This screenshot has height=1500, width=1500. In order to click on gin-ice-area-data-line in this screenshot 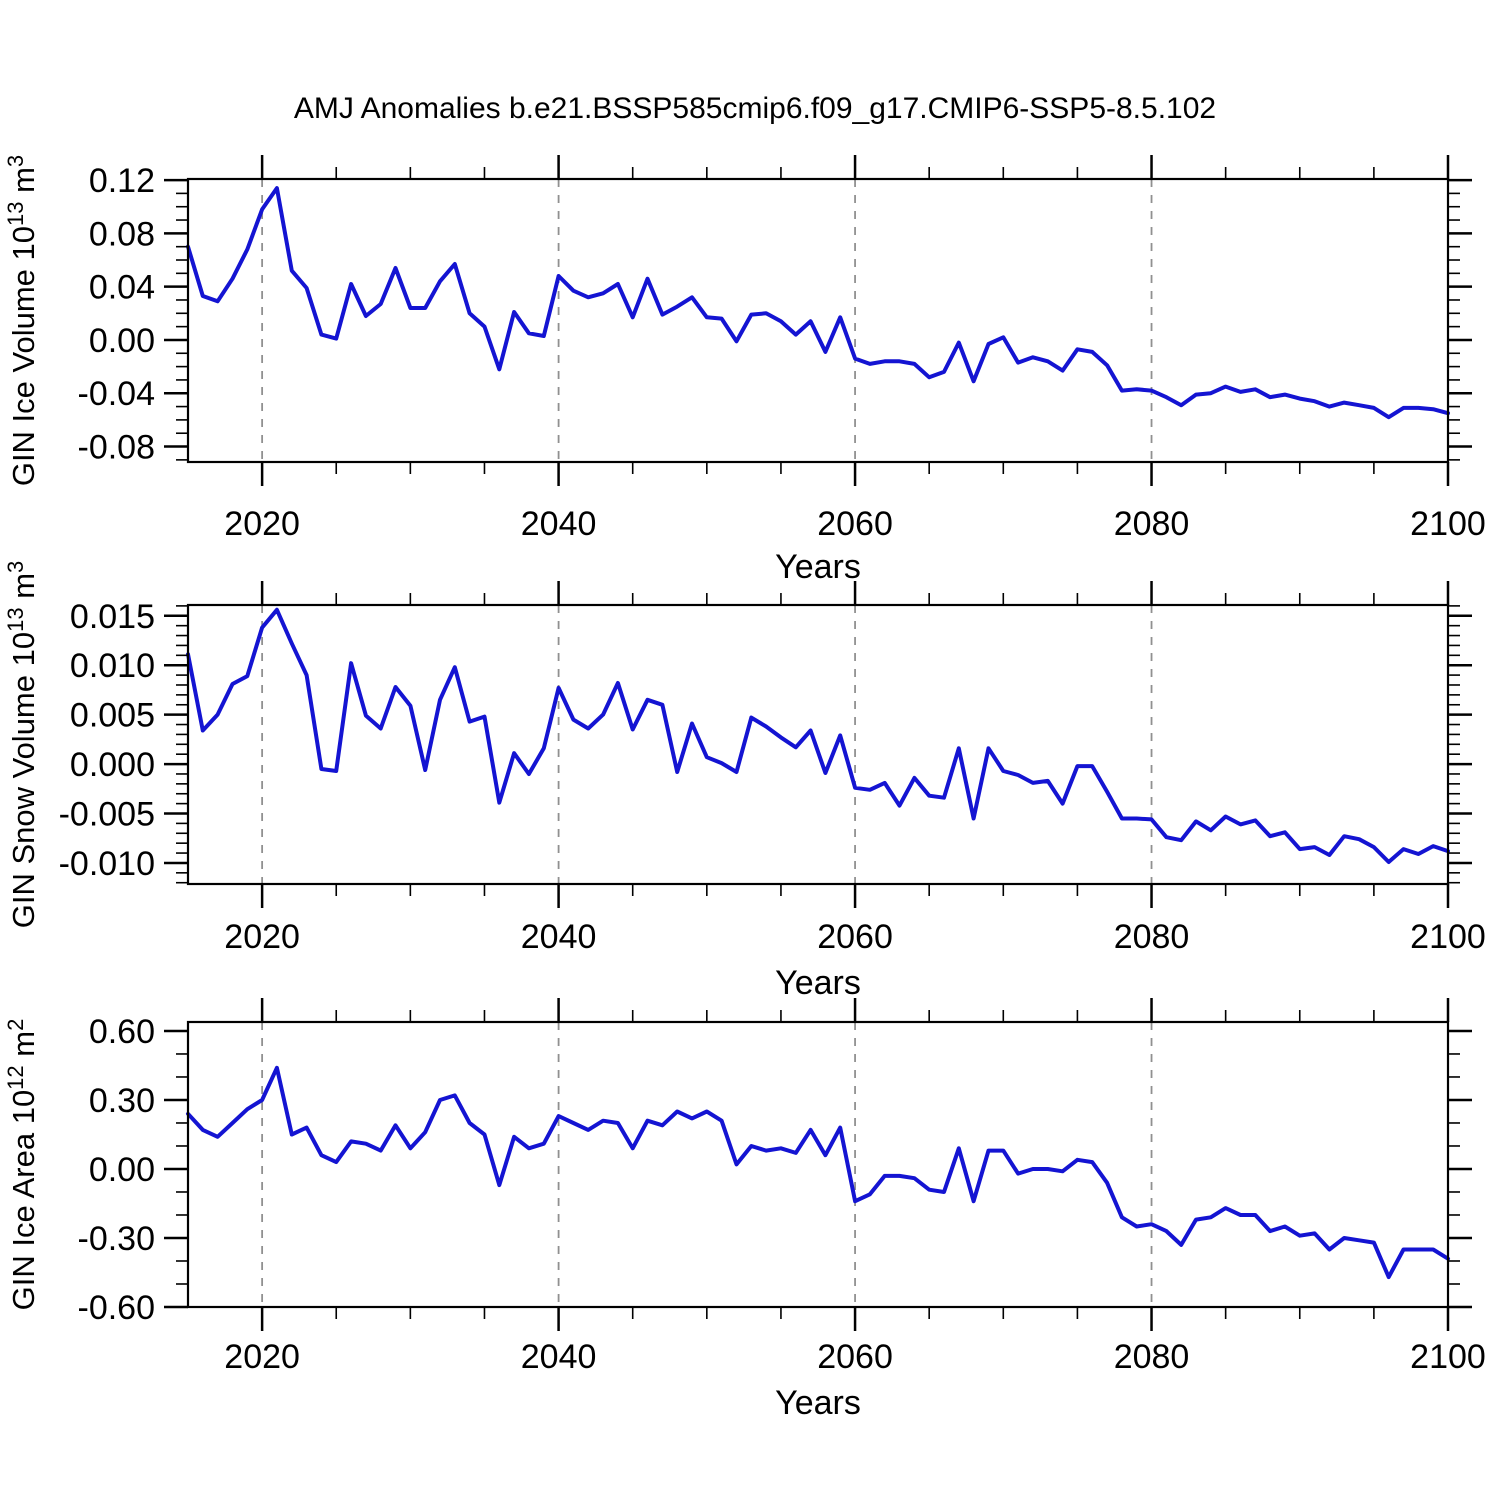, I will do `click(818, 1172)`.